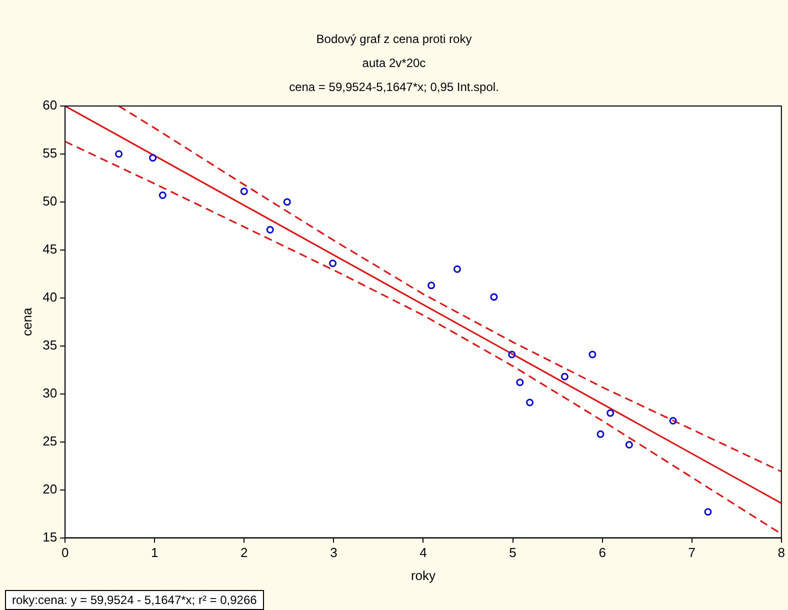 This screenshot has height=610, width=788. I want to click on y-tick-label: 35, so click(50, 344).